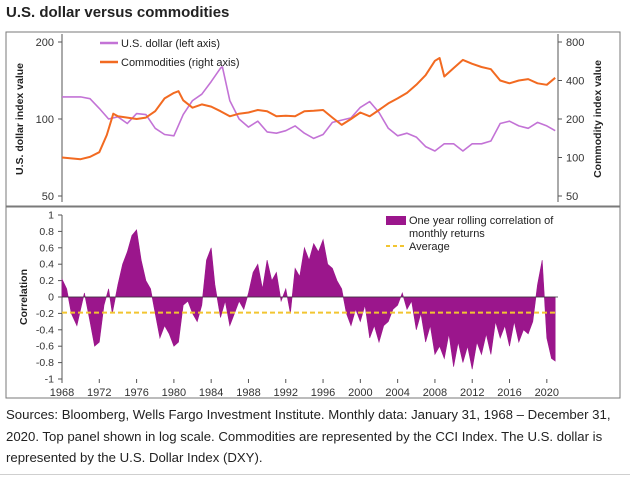 This screenshot has height=480, width=630. I want to click on correlation-tick-label: -0.8, so click(45, 363).